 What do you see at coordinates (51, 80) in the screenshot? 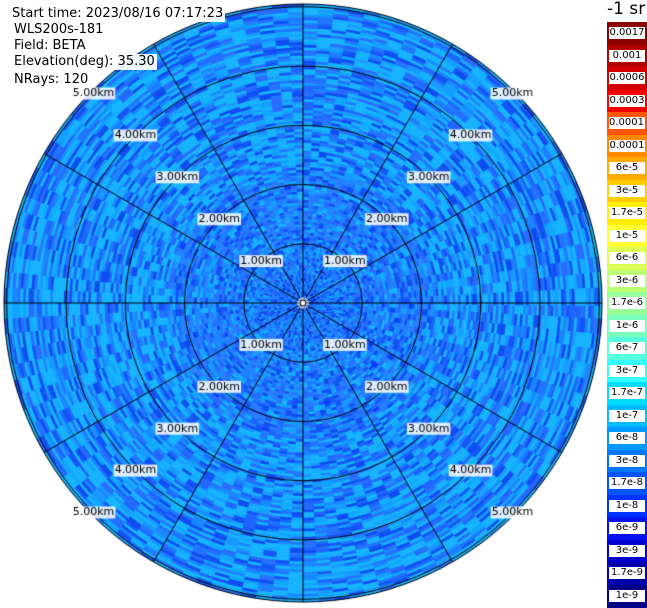
I see `nrays-label: NRays: 120` at bounding box center [51, 80].